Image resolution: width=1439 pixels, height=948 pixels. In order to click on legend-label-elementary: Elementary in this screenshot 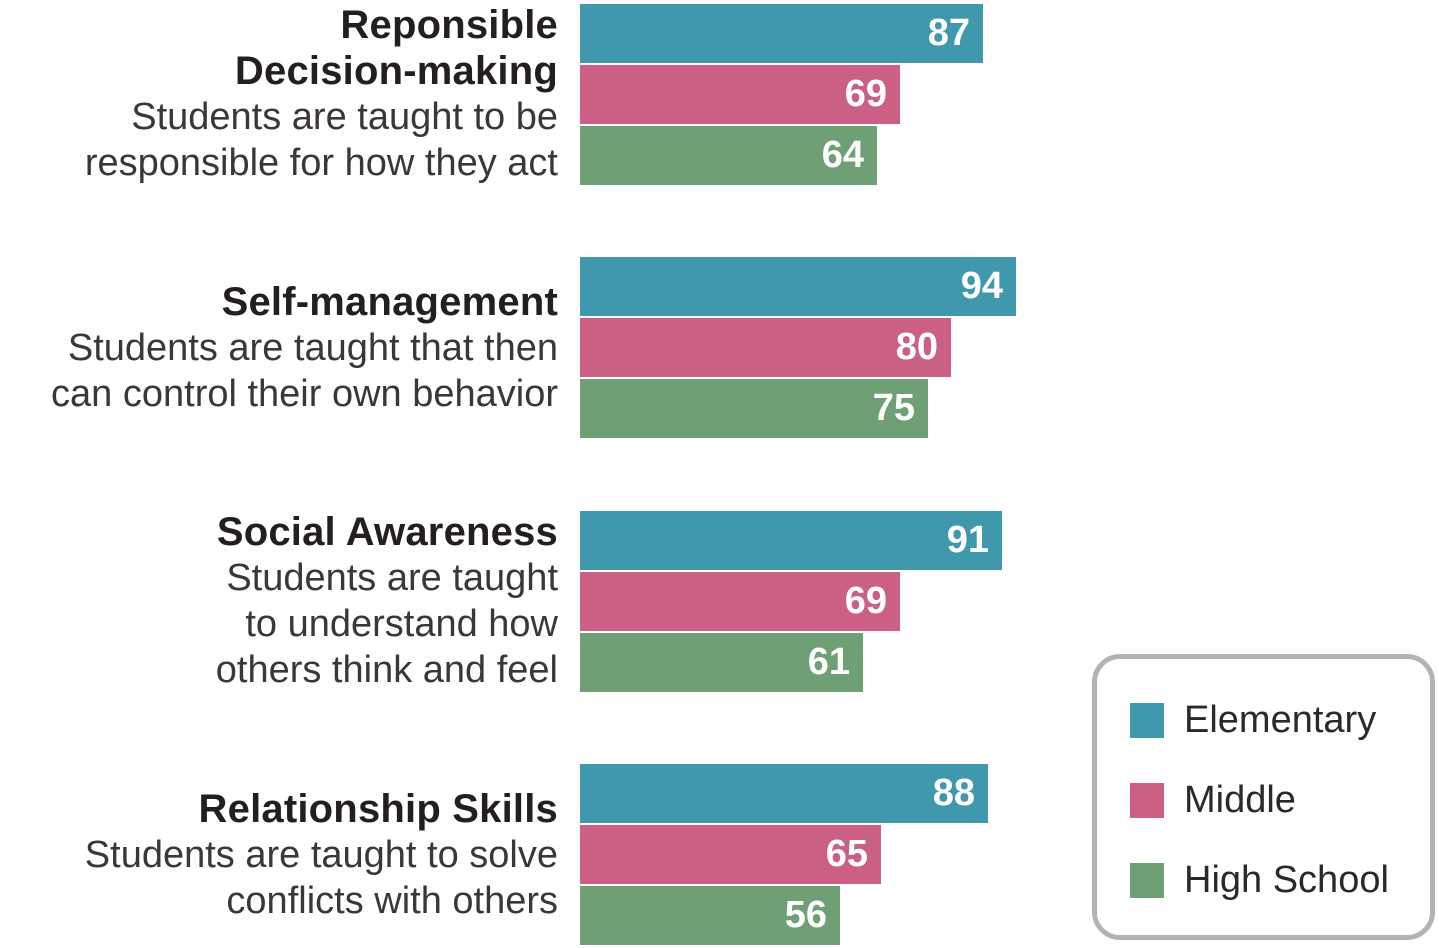, I will do `click(1280, 720)`.